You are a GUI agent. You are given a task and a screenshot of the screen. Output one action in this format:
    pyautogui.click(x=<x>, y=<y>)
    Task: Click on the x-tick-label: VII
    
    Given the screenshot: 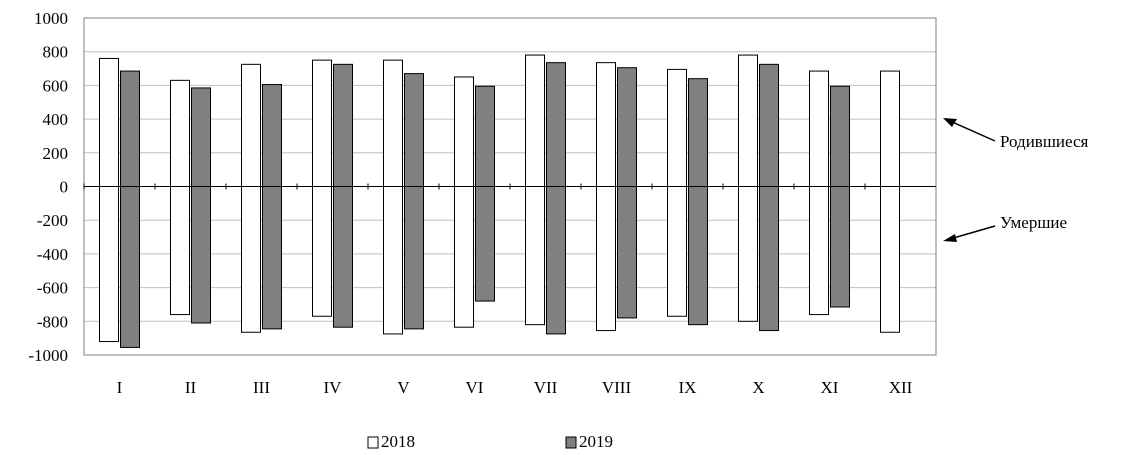 What is the action you would take?
    pyautogui.click(x=546, y=387)
    